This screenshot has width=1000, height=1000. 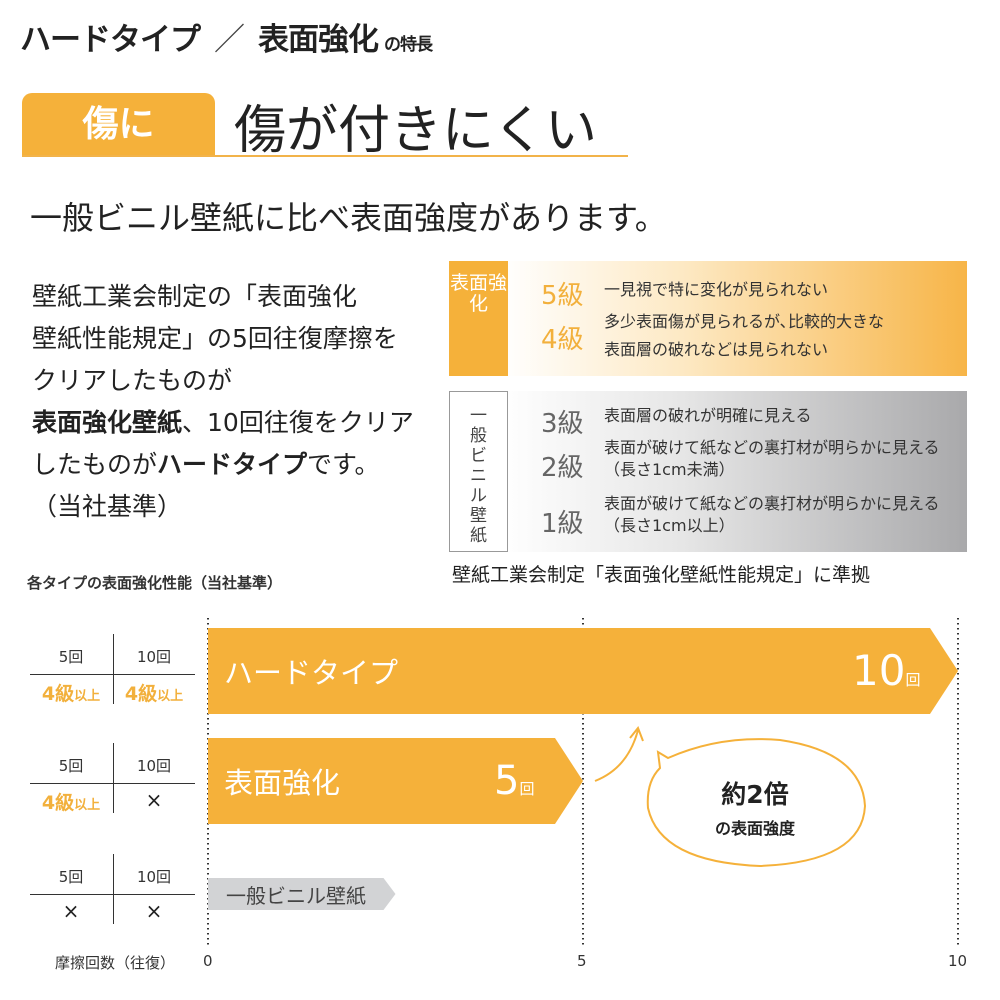 What do you see at coordinates (107, 506) in the screenshot?
I see `para-line: （当社基準）` at bounding box center [107, 506].